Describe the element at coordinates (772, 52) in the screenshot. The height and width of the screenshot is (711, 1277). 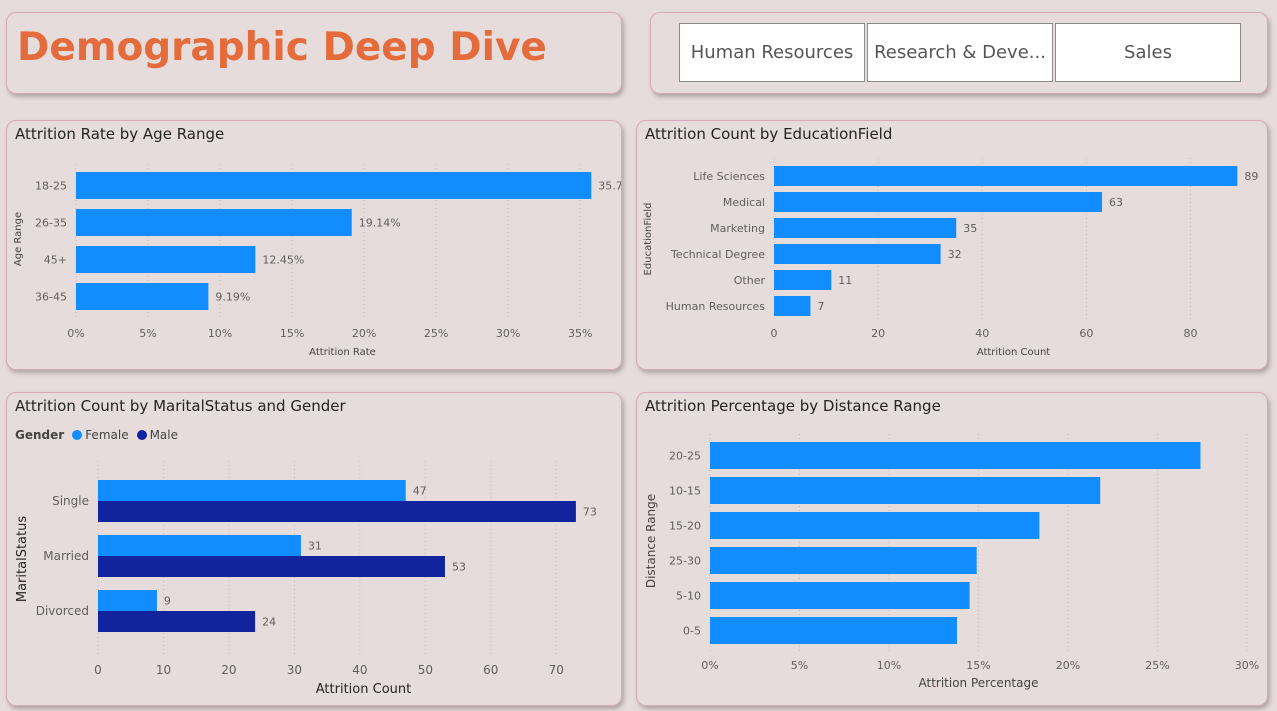
I see `slicer-human-resources: Human Resources` at that location.